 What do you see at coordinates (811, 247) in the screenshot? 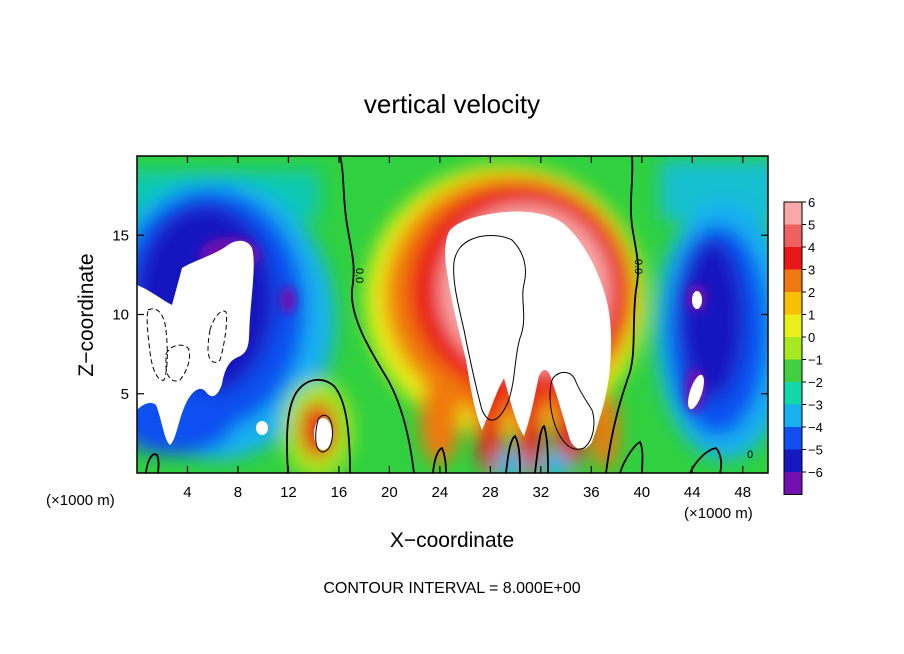
I see `colorbar-label: 4` at bounding box center [811, 247].